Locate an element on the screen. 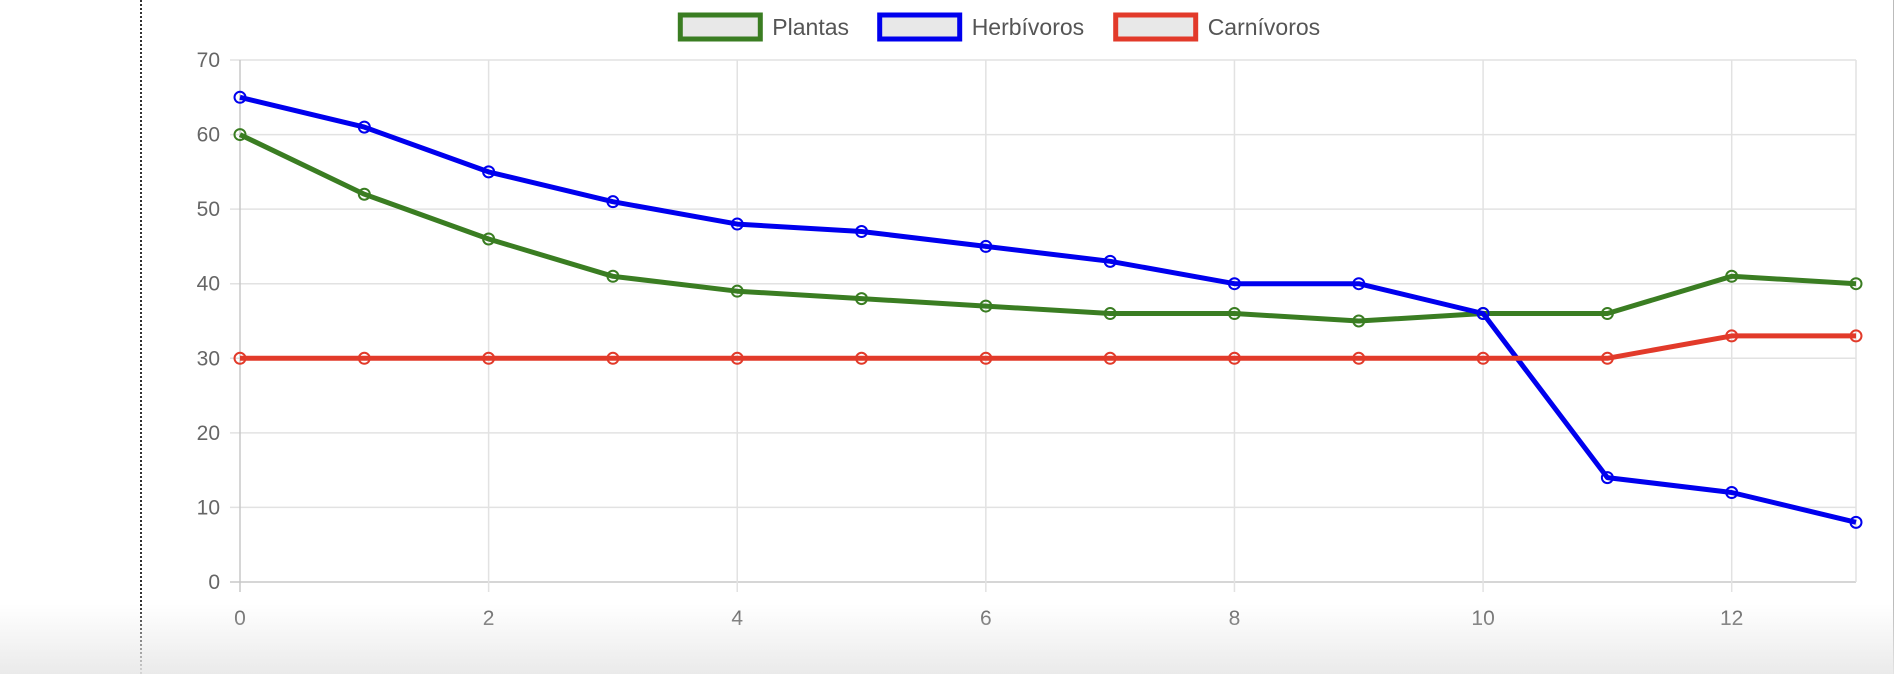 The image size is (1894, 674). x-tick-label: 10 is located at coordinates (1482, 618).